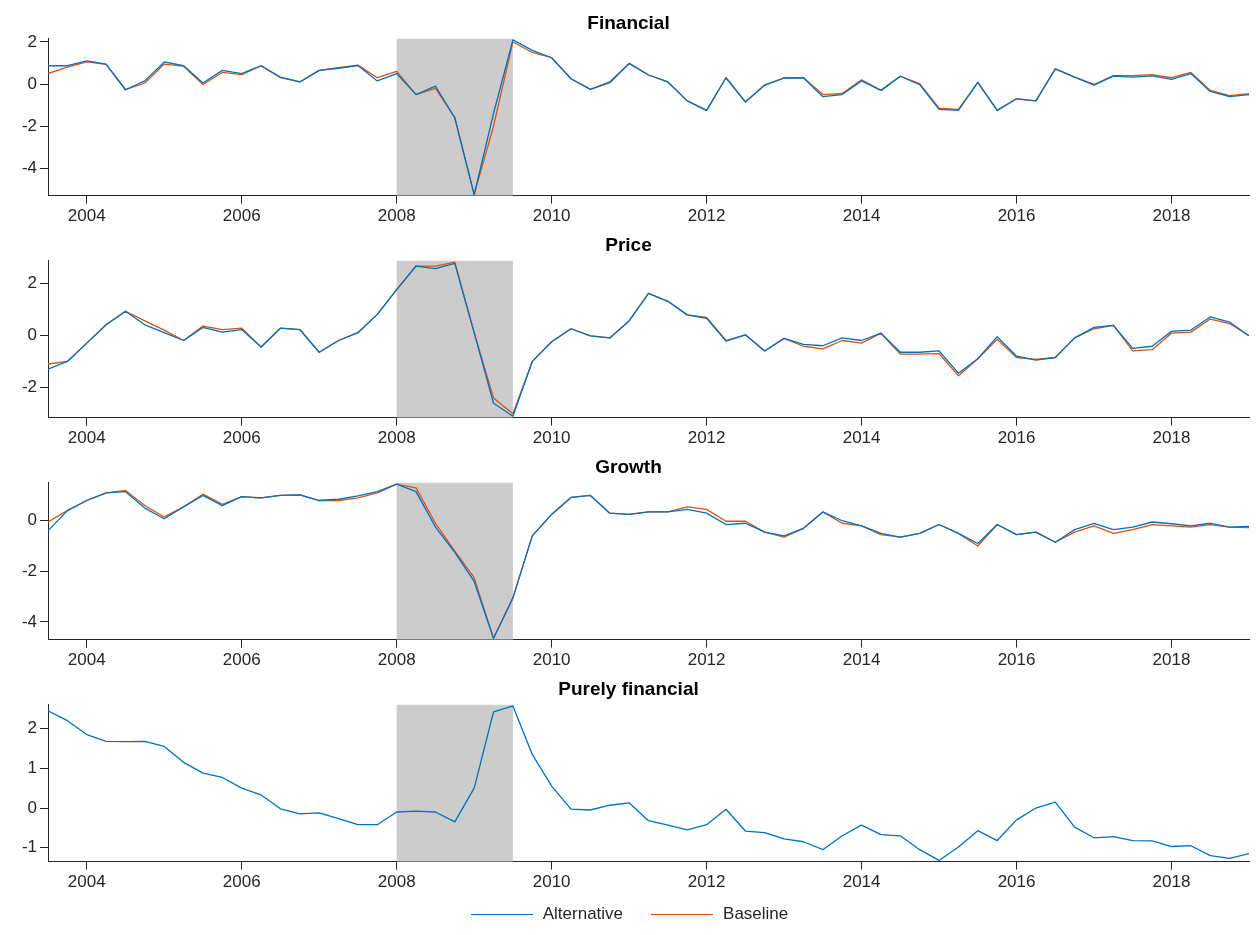 This screenshot has height=935, width=1259. I want to click on y-tick-label: -1, so click(29, 847).